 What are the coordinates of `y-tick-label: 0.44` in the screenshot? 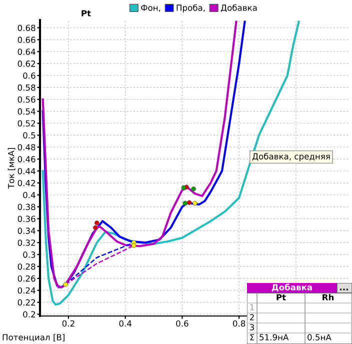 It's located at (27, 171).